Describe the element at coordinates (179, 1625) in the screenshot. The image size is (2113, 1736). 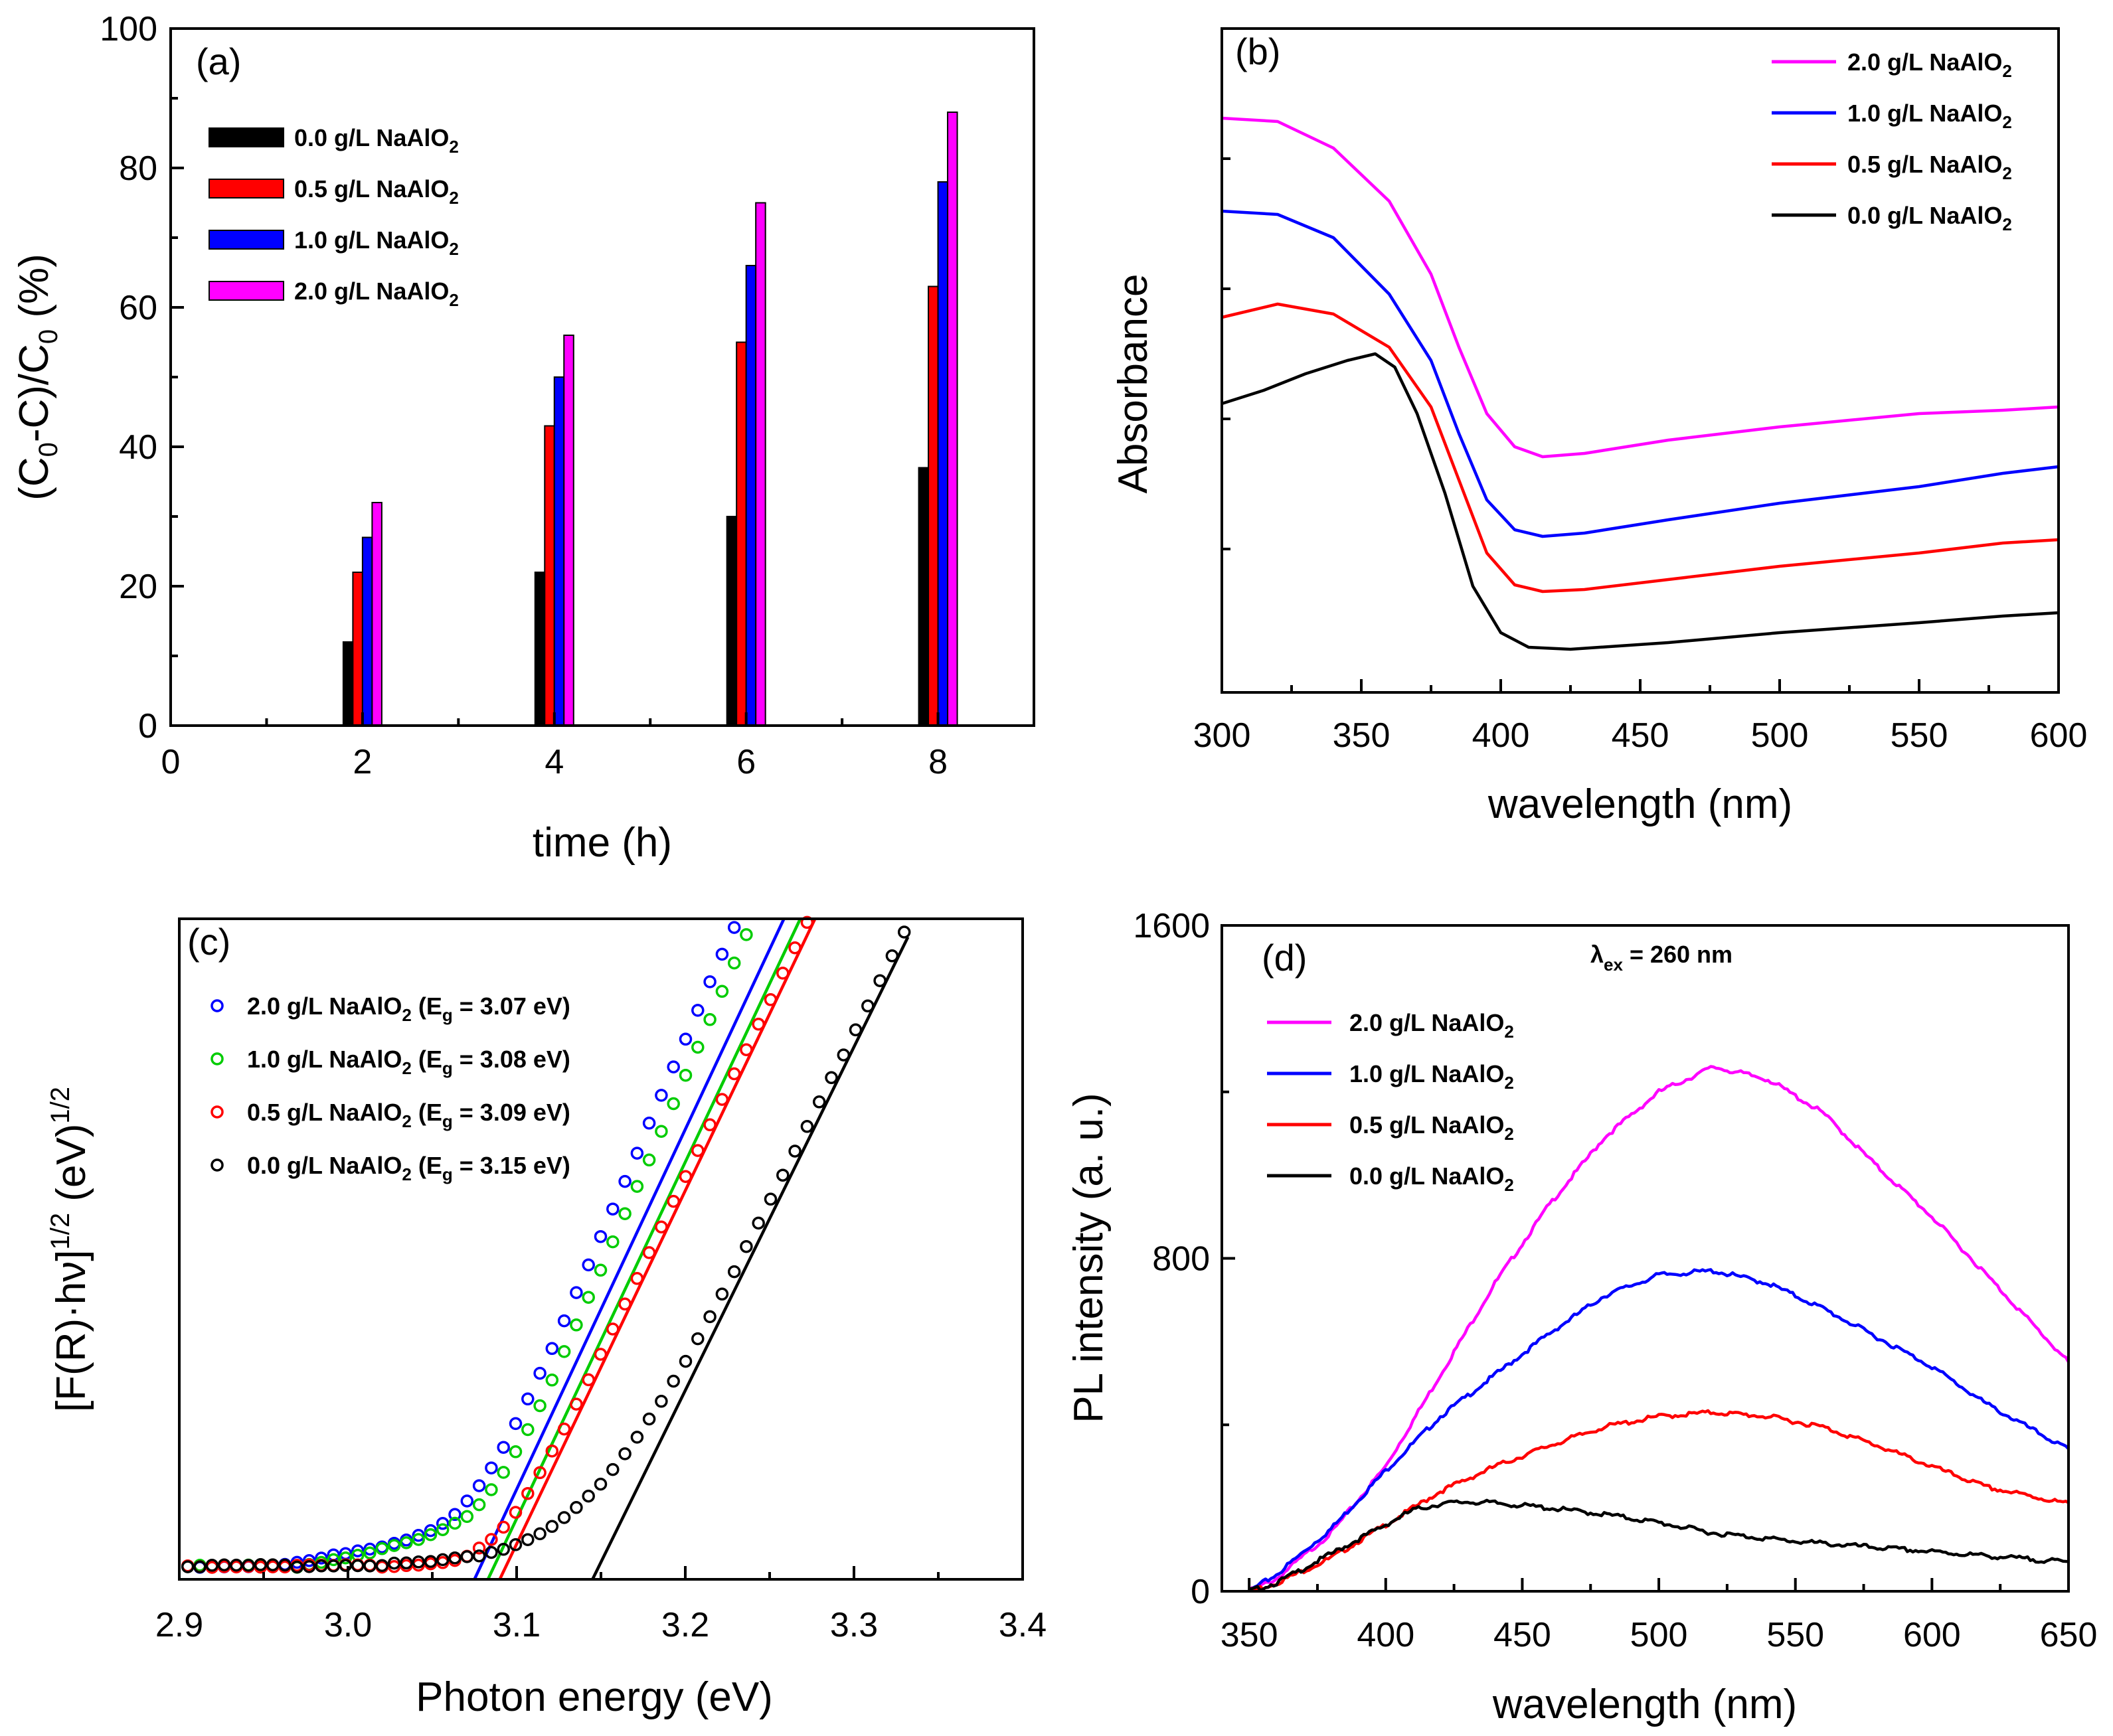
I see `c-x-tick-label-2.9: 2.9` at that location.